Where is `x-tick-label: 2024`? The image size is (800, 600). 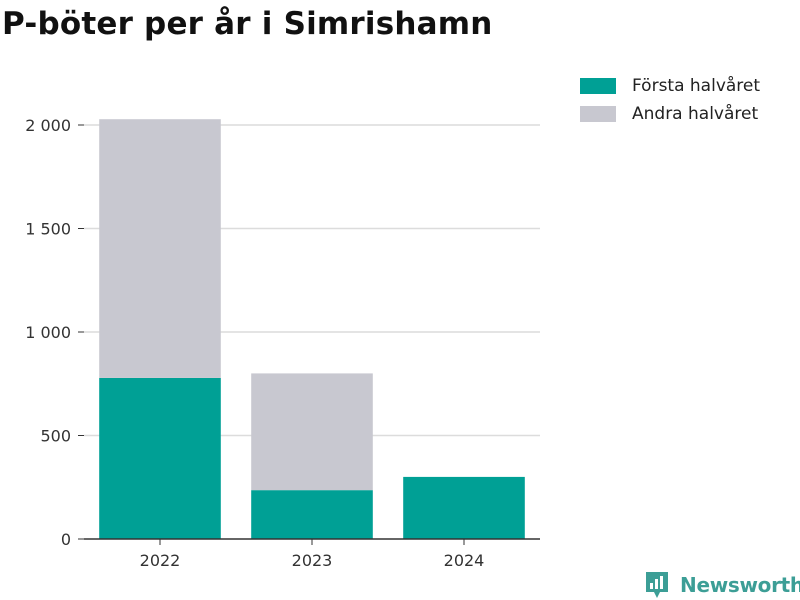 x-tick-label: 2024 is located at coordinates (464, 560).